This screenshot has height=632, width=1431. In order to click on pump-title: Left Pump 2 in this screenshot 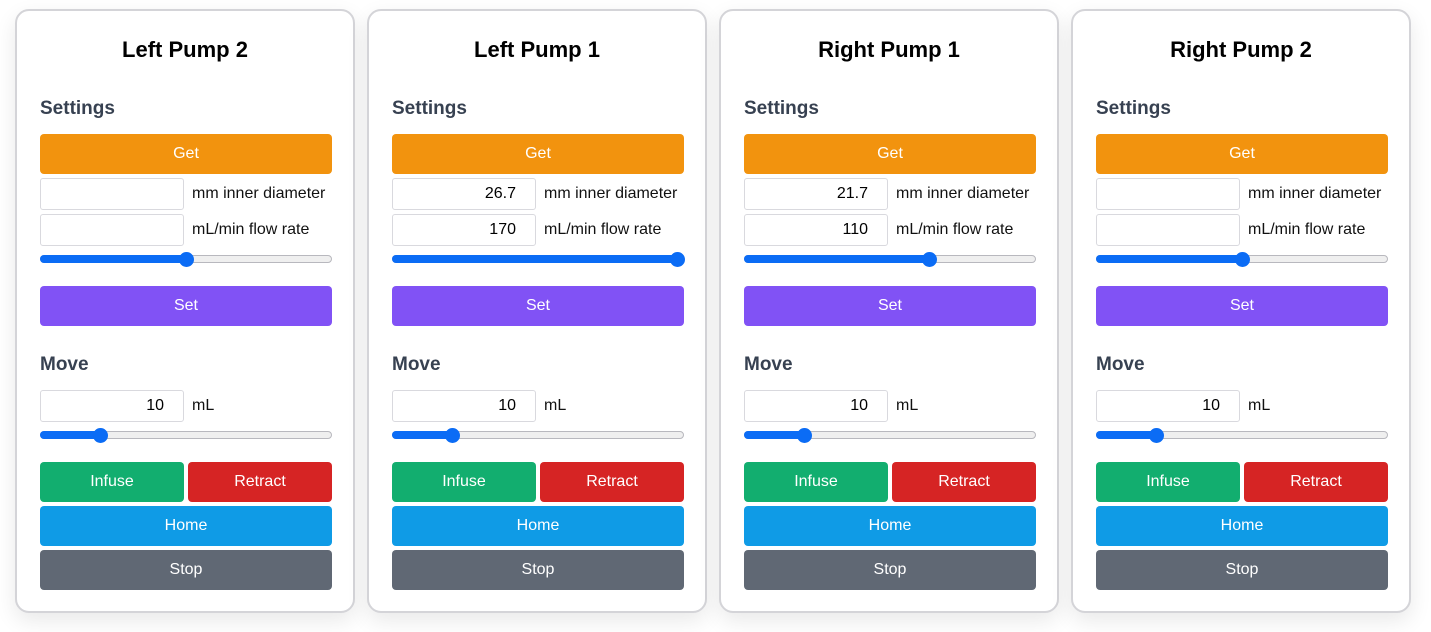, I will do `click(185, 49)`.